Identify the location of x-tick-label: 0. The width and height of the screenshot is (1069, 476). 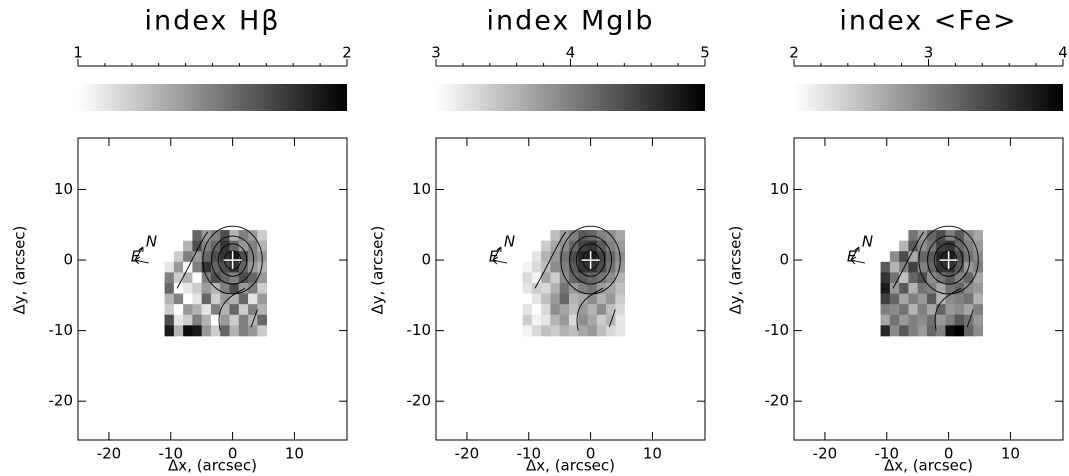
(591, 454).